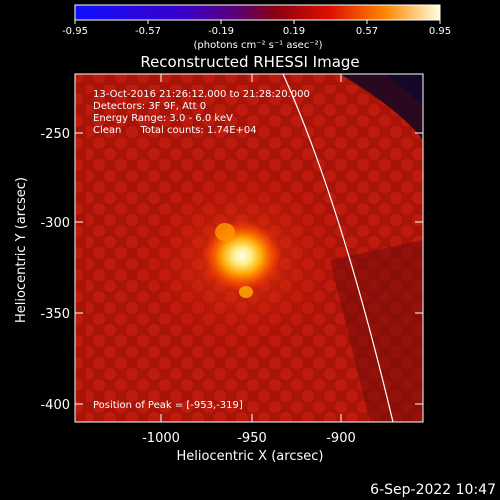 The image size is (500, 500). Describe the element at coordinates (55, 405) in the screenshot. I see `y-tick-label: -400` at that location.